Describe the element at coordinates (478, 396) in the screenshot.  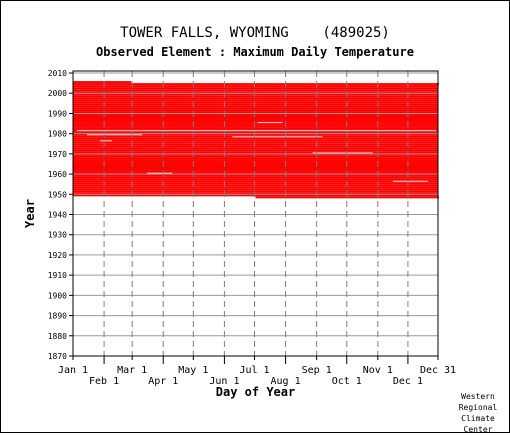
I see `credit-line: Western` at that location.